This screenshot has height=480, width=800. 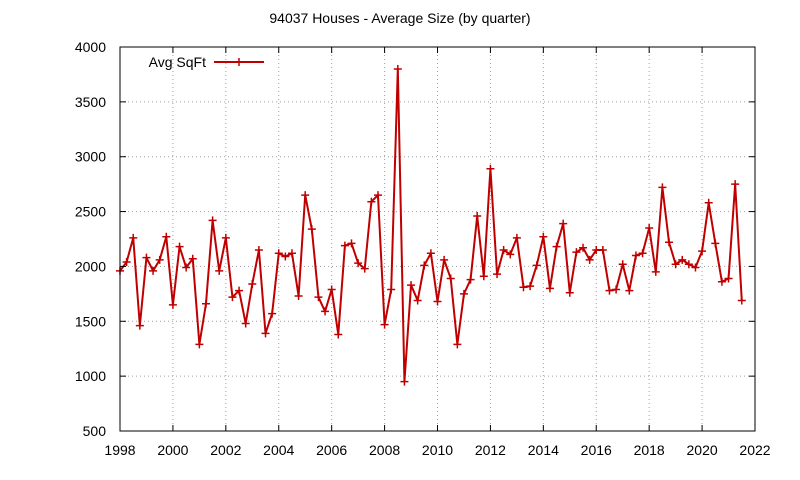 I want to click on x-tick-label: 2004, so click(x=278, y=450).